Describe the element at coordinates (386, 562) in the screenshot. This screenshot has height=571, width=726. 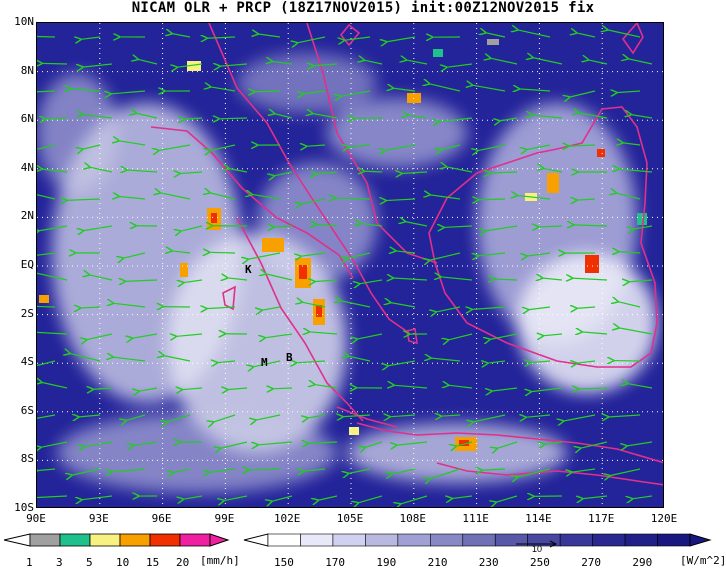
I see `olr-colorbar-tick: 190` at that location.